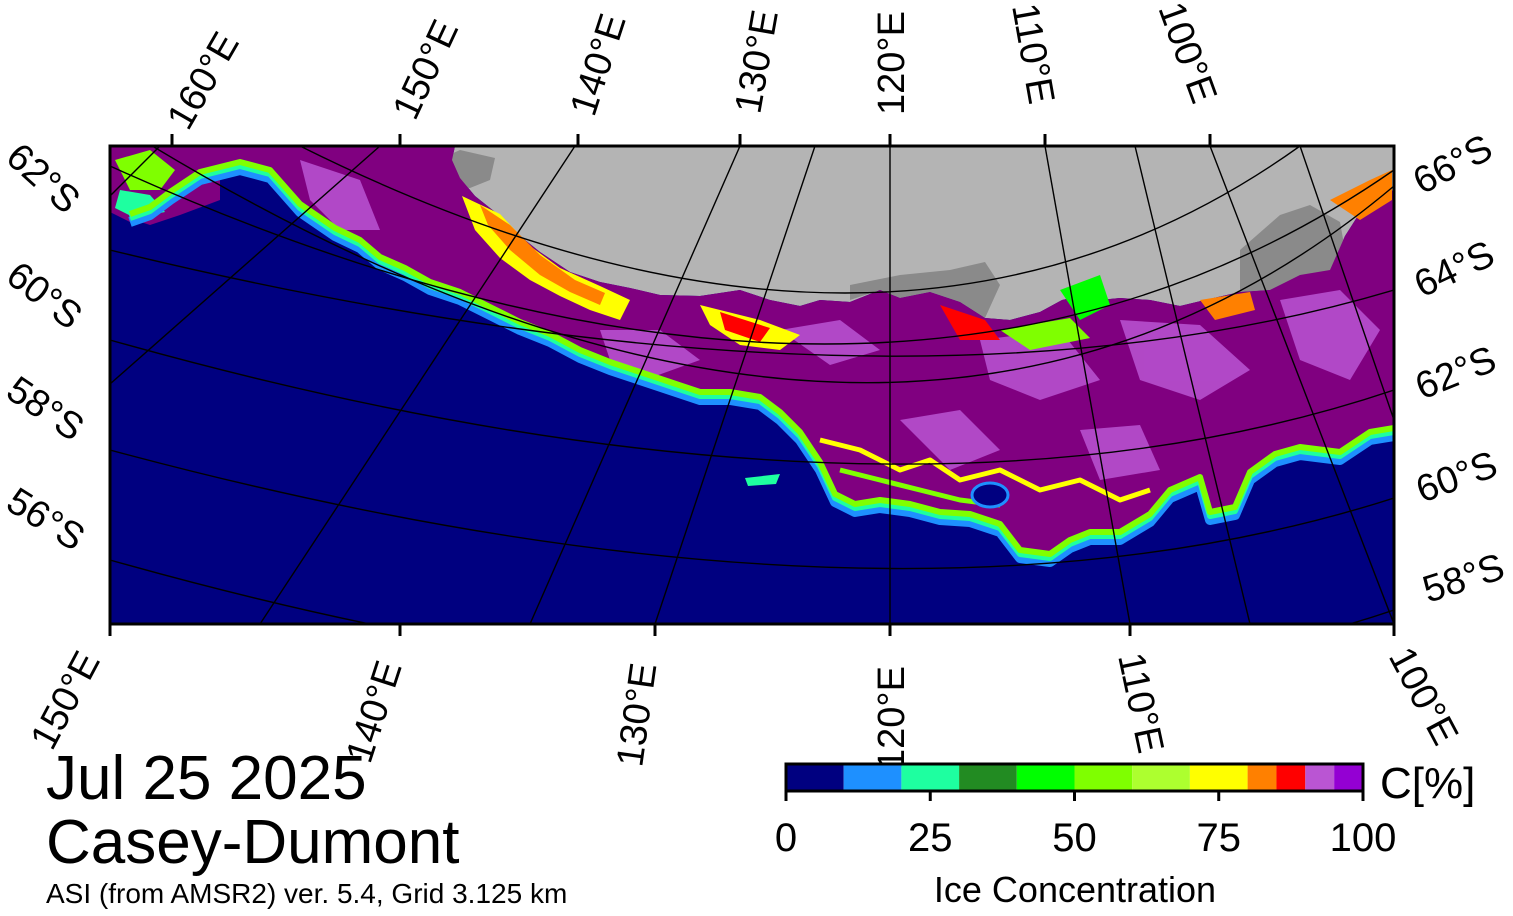 The width and height of the screenshot is (1513, 916). Describe the element at coordinates (786, 838) in the screenshot. I see `colorbar-tick-label-0: 0` at that location.